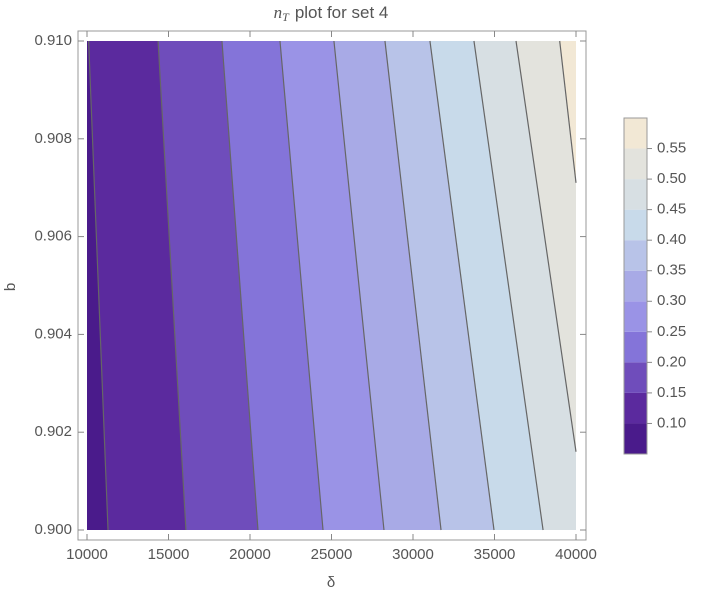  Describe the element at coordinates (495, 554) in the screenshot. I see `x-tick-label: 35000` at that location.